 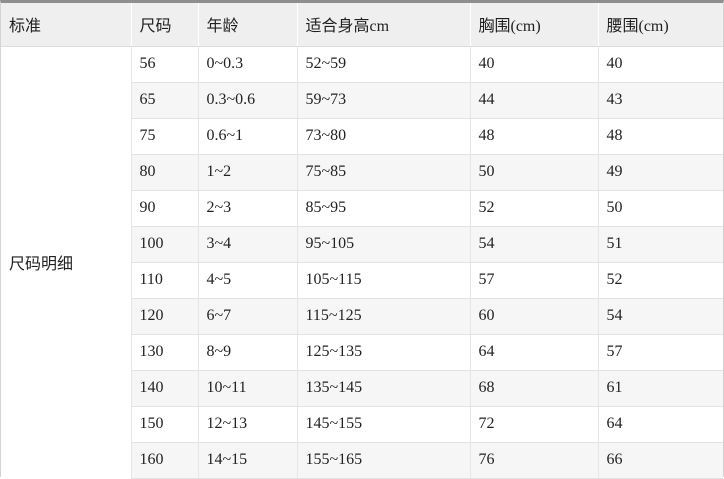 I want to click on waist-cell: 43, so click(x=660, y=100).